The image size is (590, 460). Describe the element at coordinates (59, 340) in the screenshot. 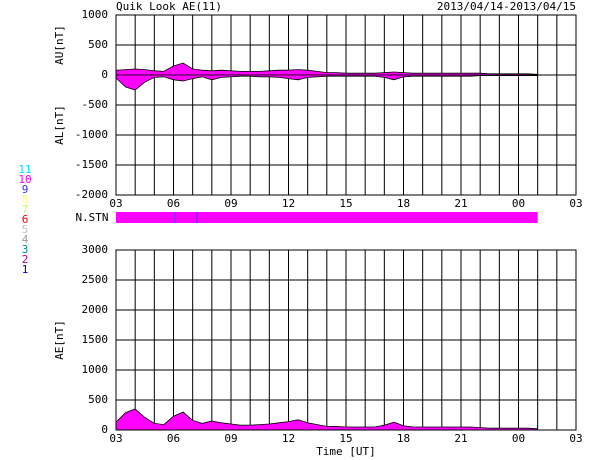

I see `y-axis-label: AE[nT]` at that location.